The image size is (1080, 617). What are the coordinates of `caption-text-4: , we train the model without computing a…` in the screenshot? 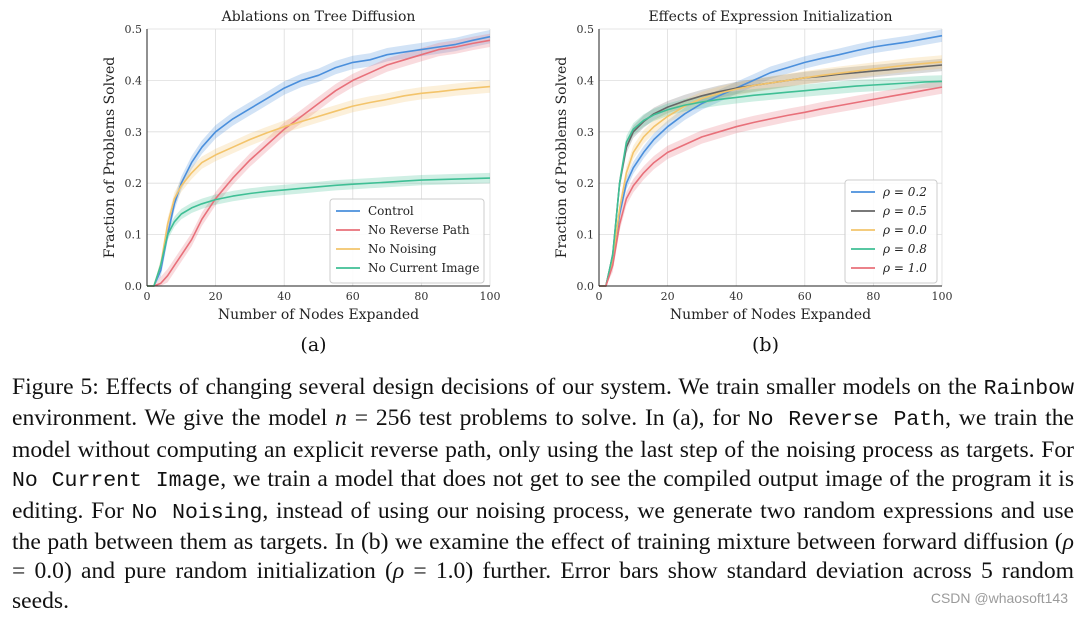 It's located at (543, 434).